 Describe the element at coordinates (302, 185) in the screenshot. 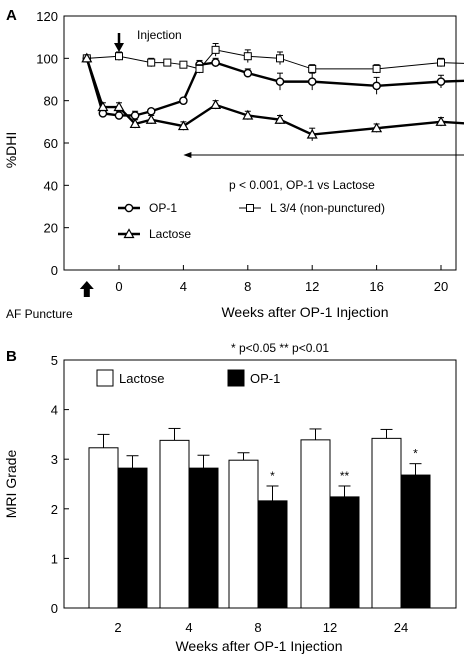

I see `pvalue-label: p < 0.001, OP-1 vs Lactose` at that location.